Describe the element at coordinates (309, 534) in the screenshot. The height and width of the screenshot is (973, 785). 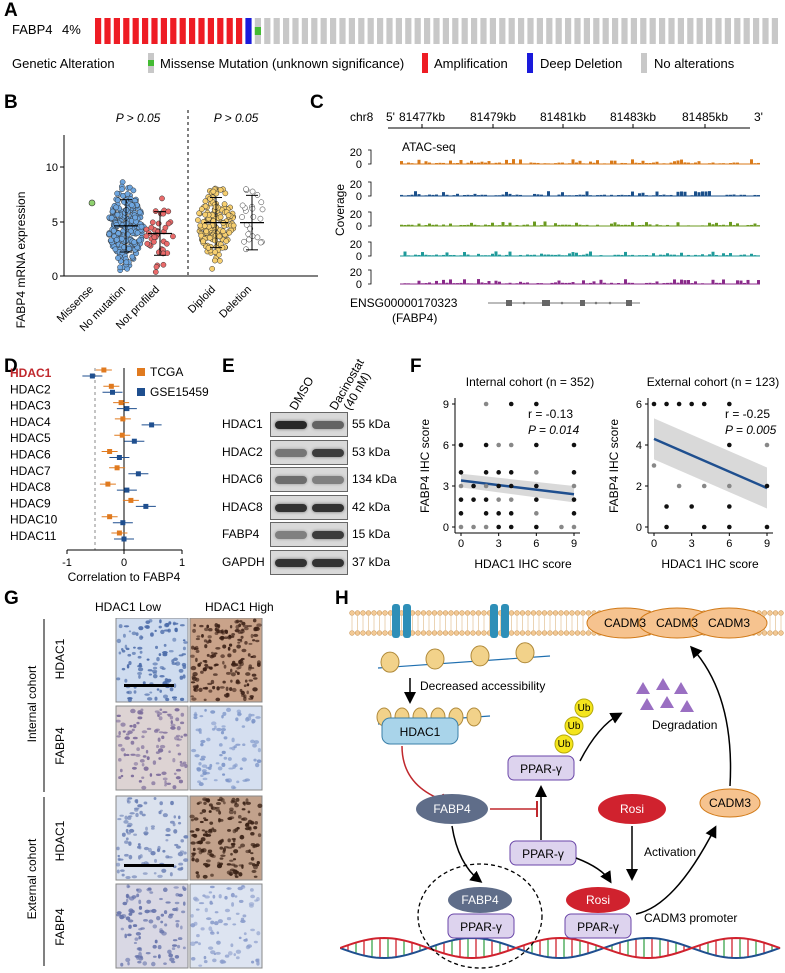
I see `e-blot-strip` at that location.